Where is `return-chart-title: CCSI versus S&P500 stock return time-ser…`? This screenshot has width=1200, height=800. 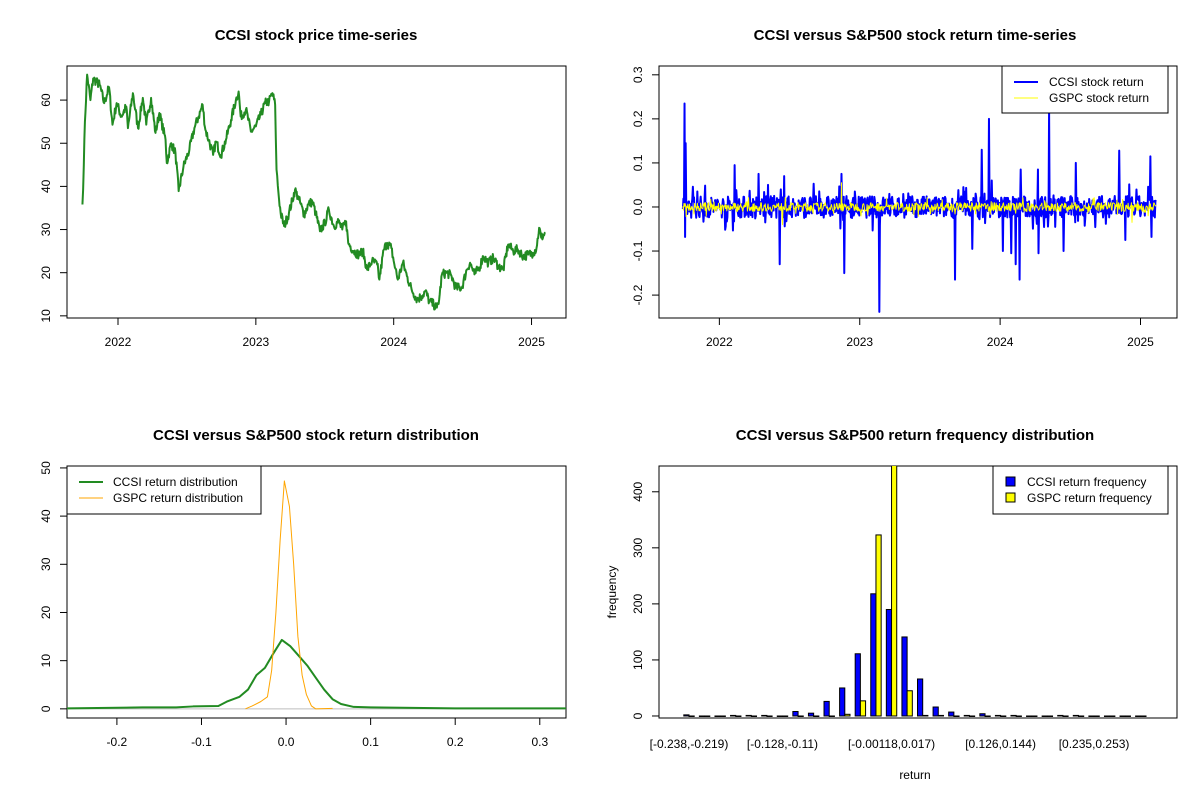
return-chart-title: CCSI versus S&P500 stock return time-ser… is located at coordinates (915, 35).